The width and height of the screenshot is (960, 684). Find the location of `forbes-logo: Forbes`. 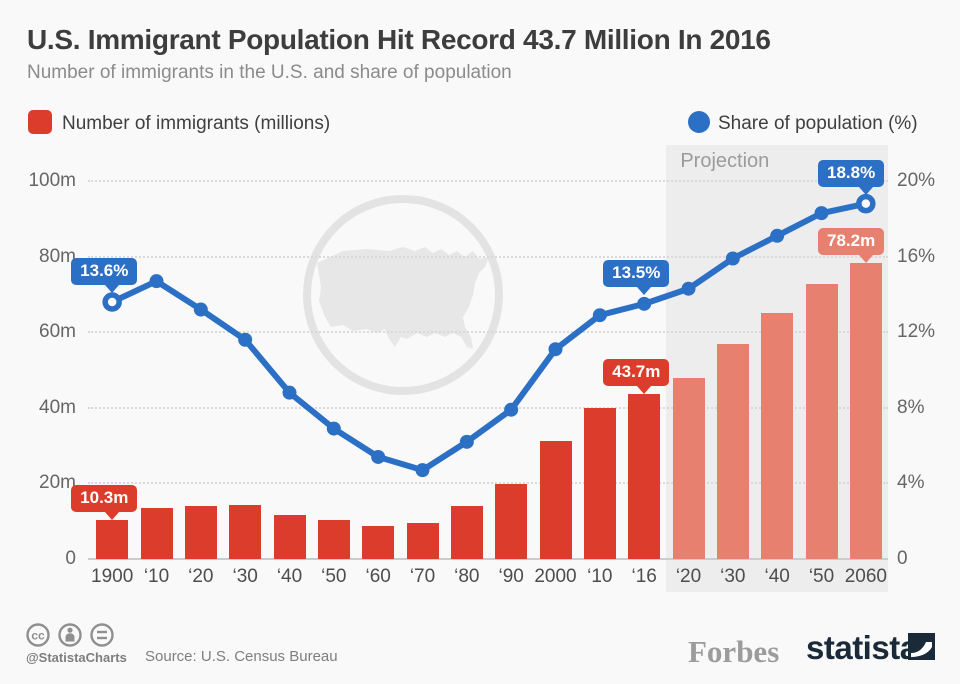

forbes-logo: Forbes is located at coordinates (734, 651).